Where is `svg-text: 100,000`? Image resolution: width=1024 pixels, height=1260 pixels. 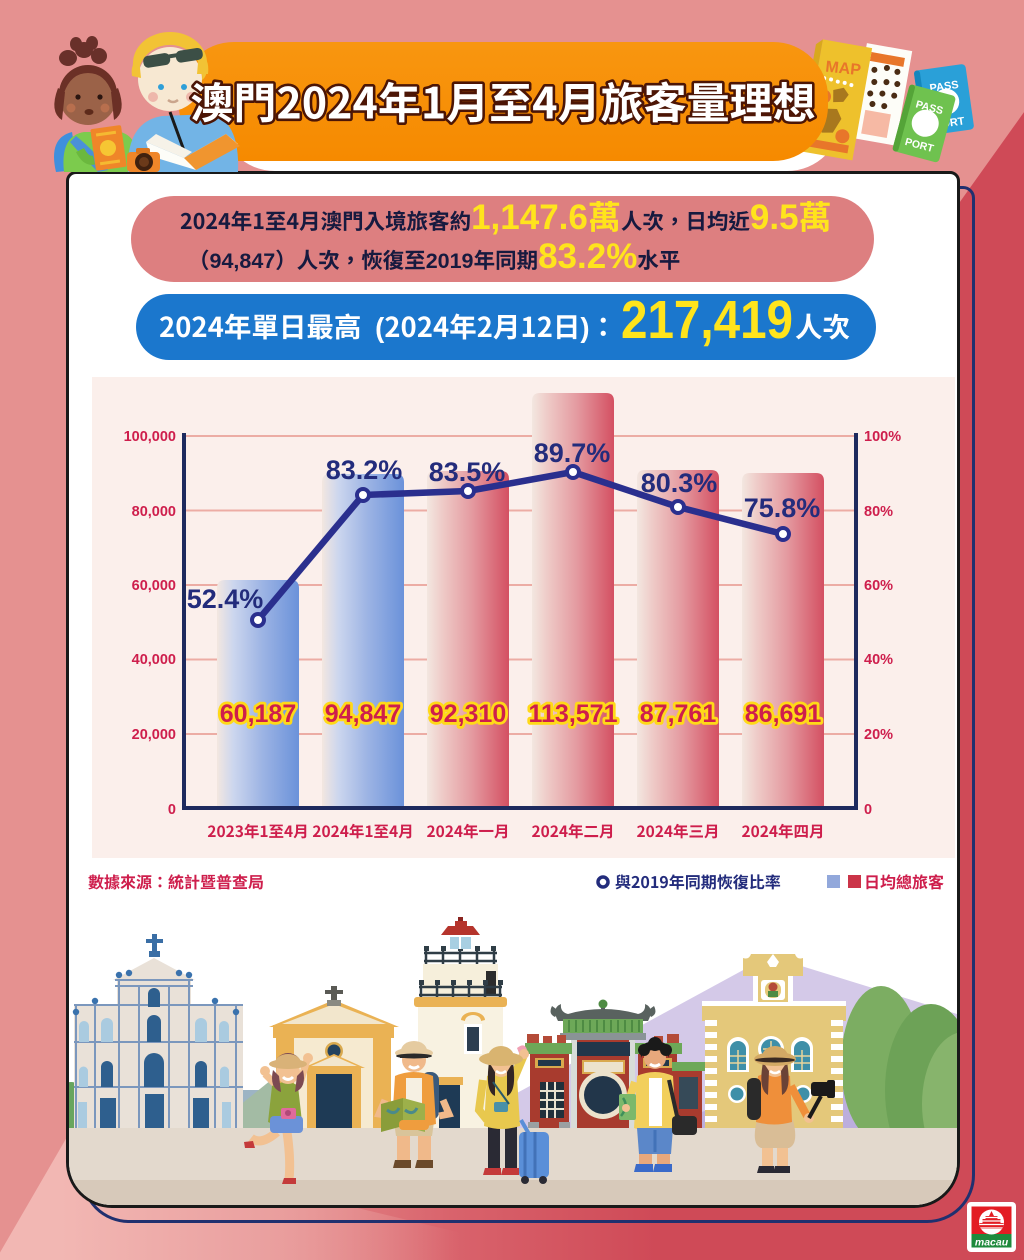 svg-text: 100,000 is located at coordinates (150, 437).